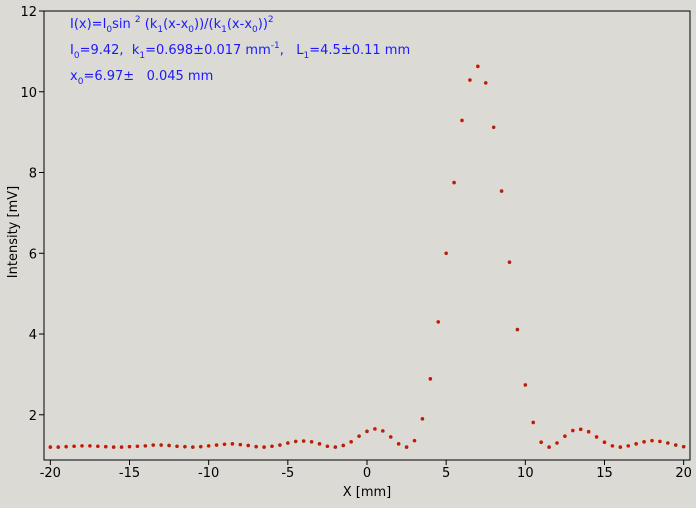  What do you see at coordinates (208, 473) in the screenshot?
I see `x-tick-label: -10` at bounding box center [208, 473].